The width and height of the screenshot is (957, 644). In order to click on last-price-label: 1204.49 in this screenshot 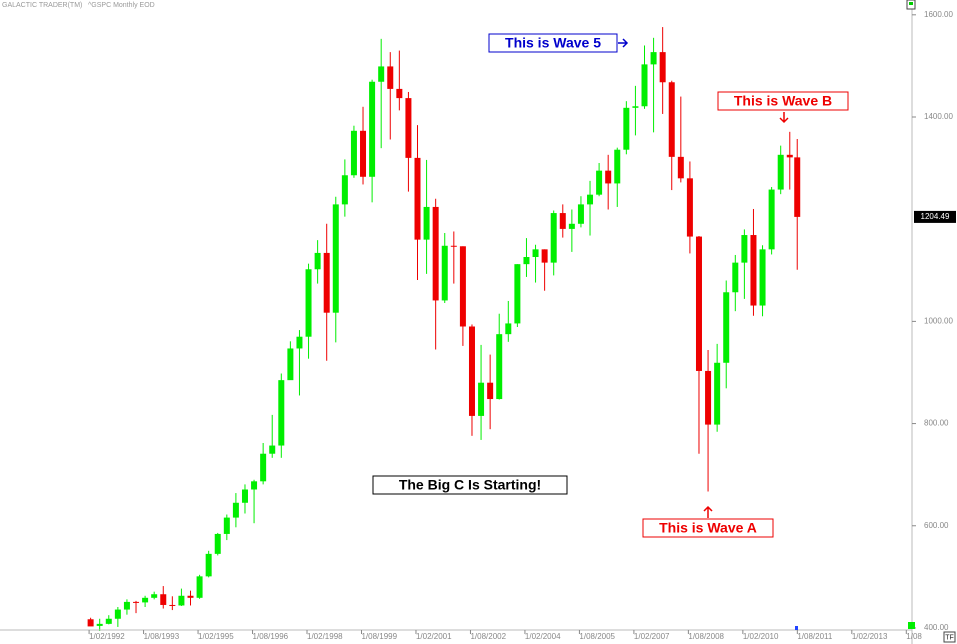, I will do `click(935, 216)`.